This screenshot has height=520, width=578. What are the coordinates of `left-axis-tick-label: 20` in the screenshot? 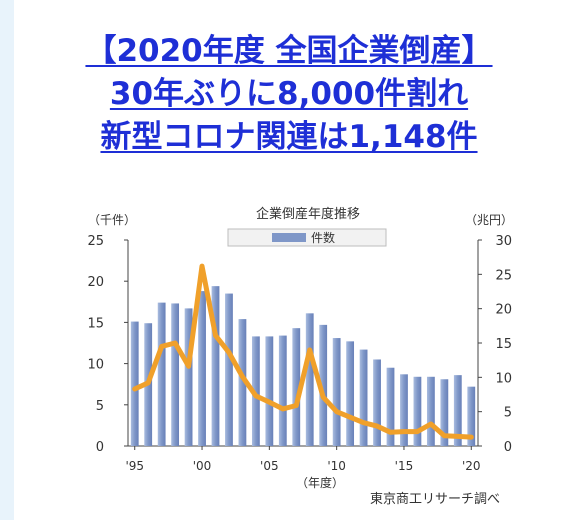 It's located at (95, 282).